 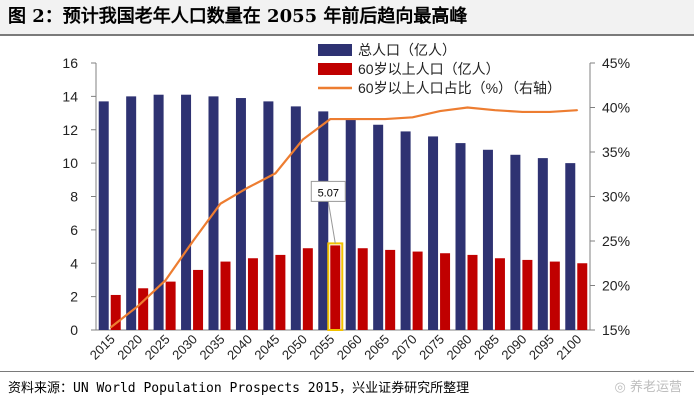 I want to click on y-right-tick-label: 30%, so click(x=616, y=197).